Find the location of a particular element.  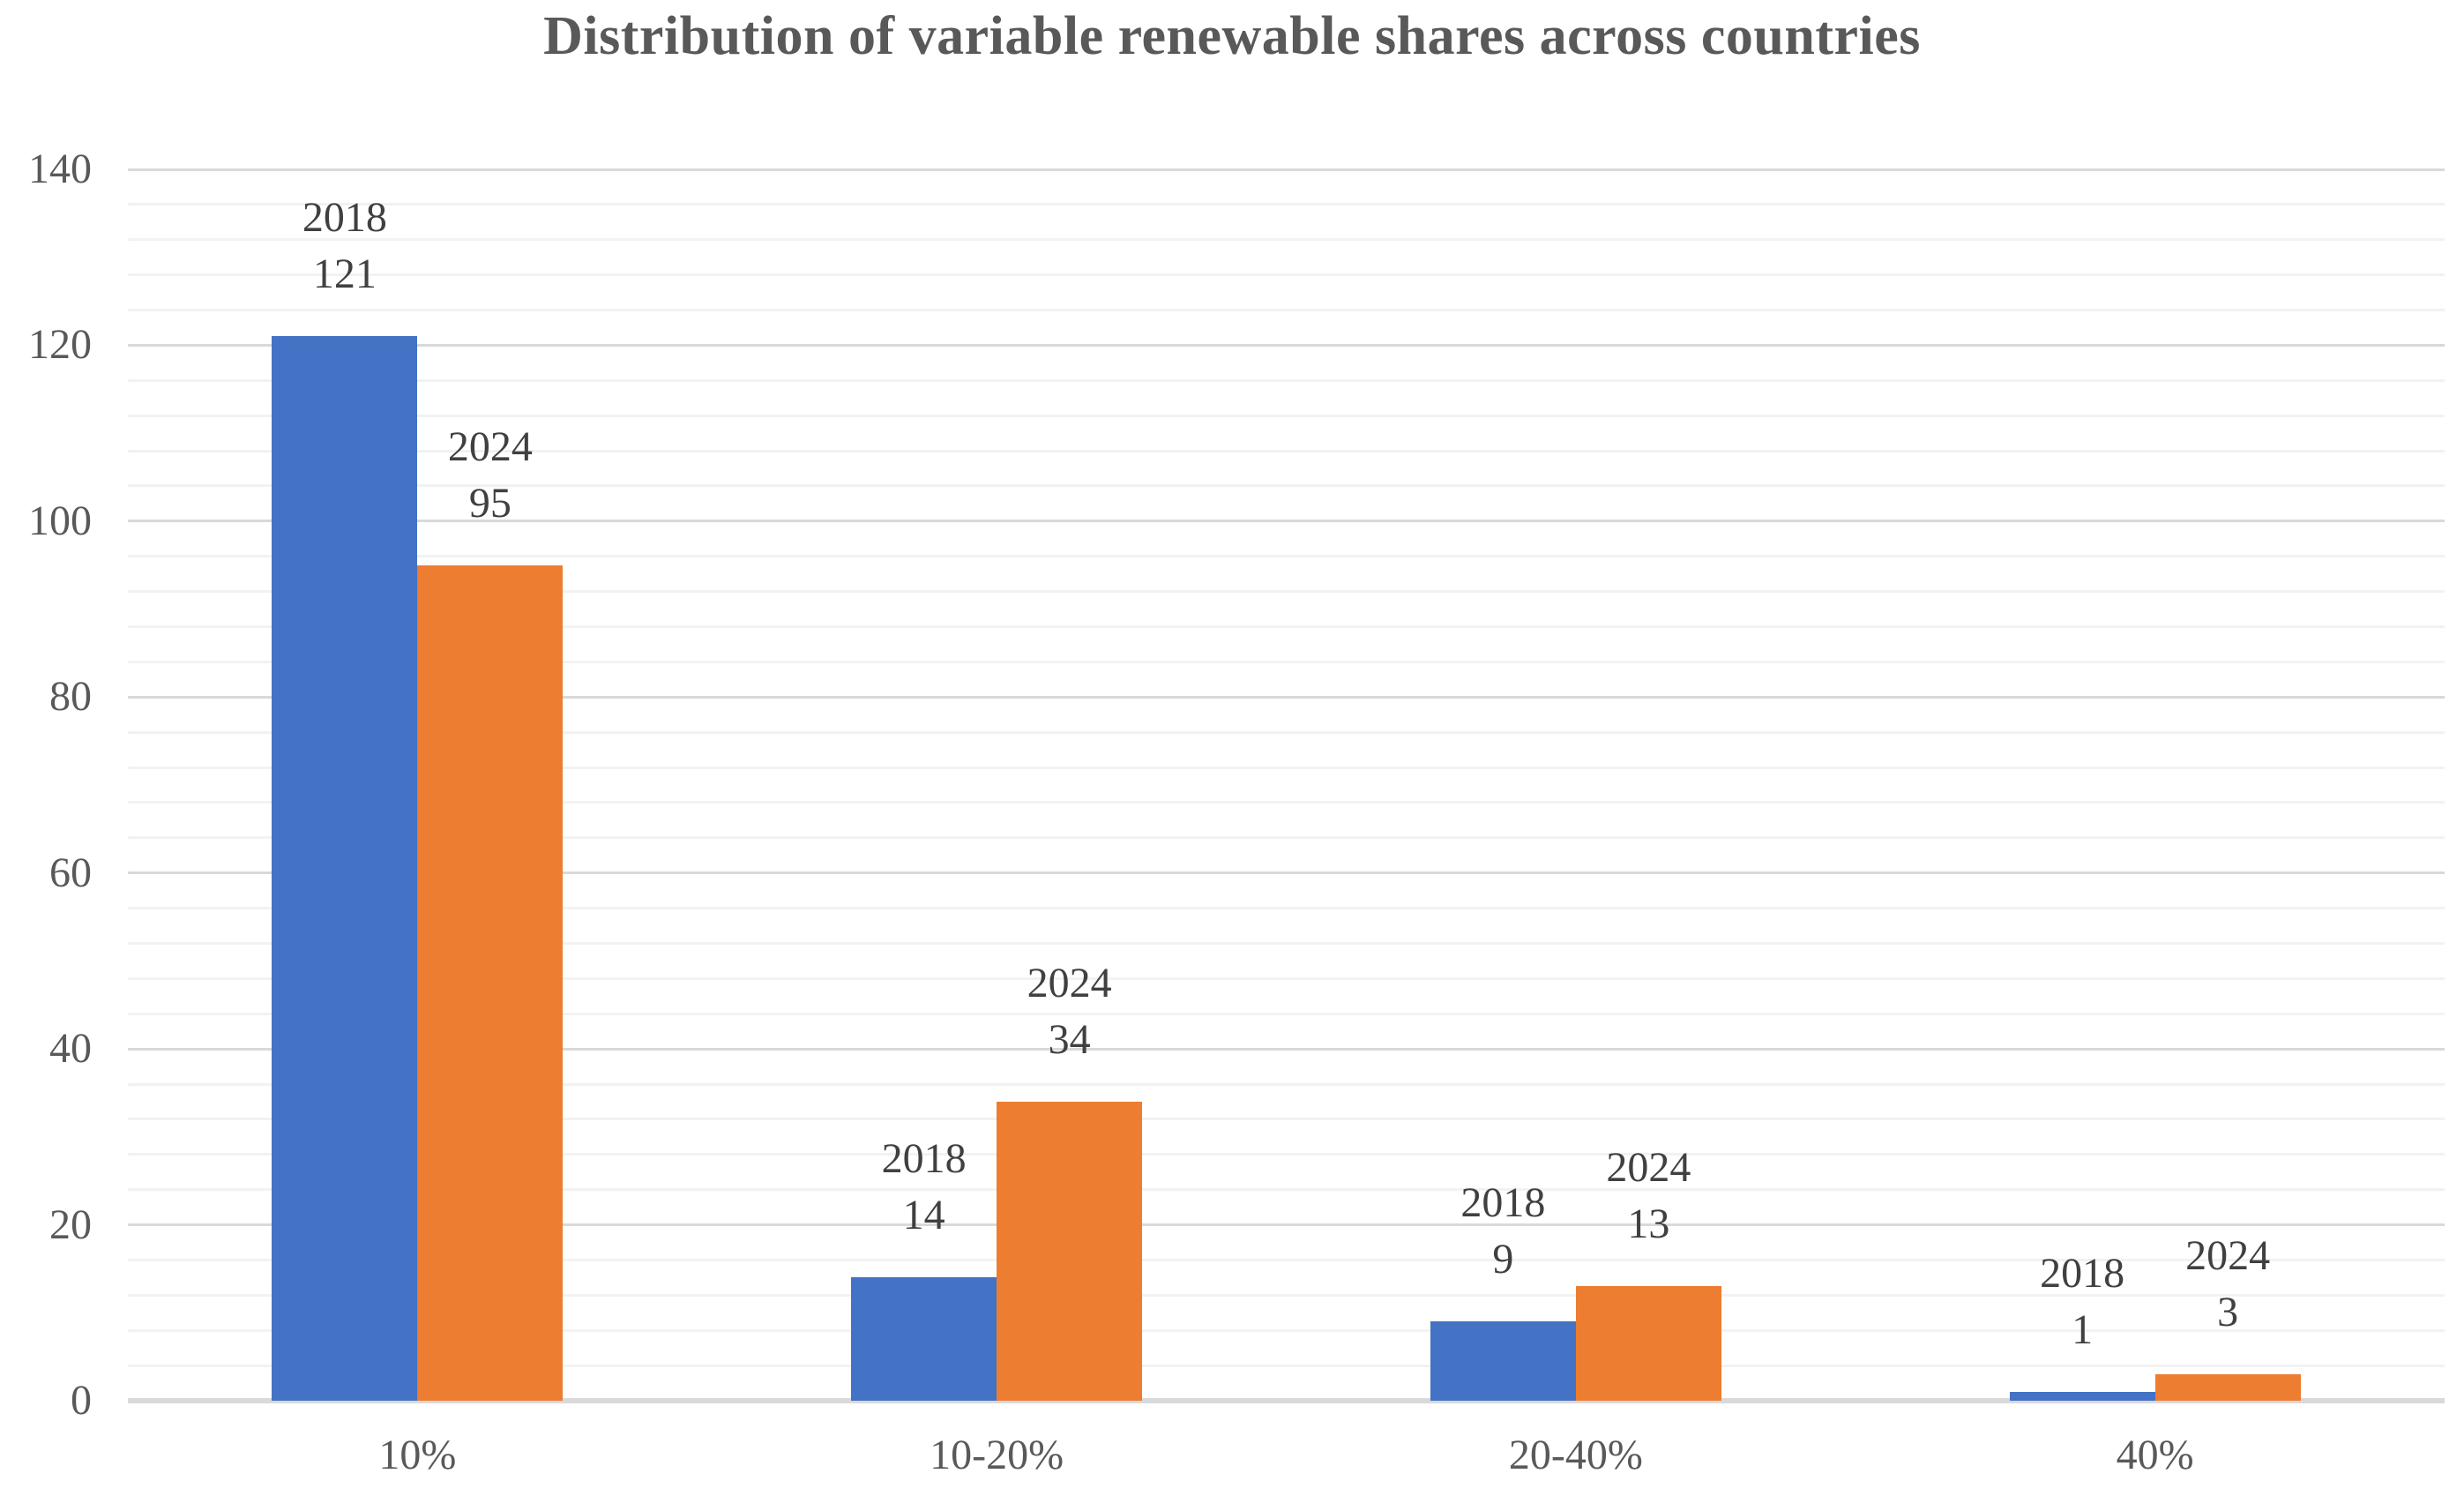

y-tick-label: 140 is located at coordinates (60, 169).